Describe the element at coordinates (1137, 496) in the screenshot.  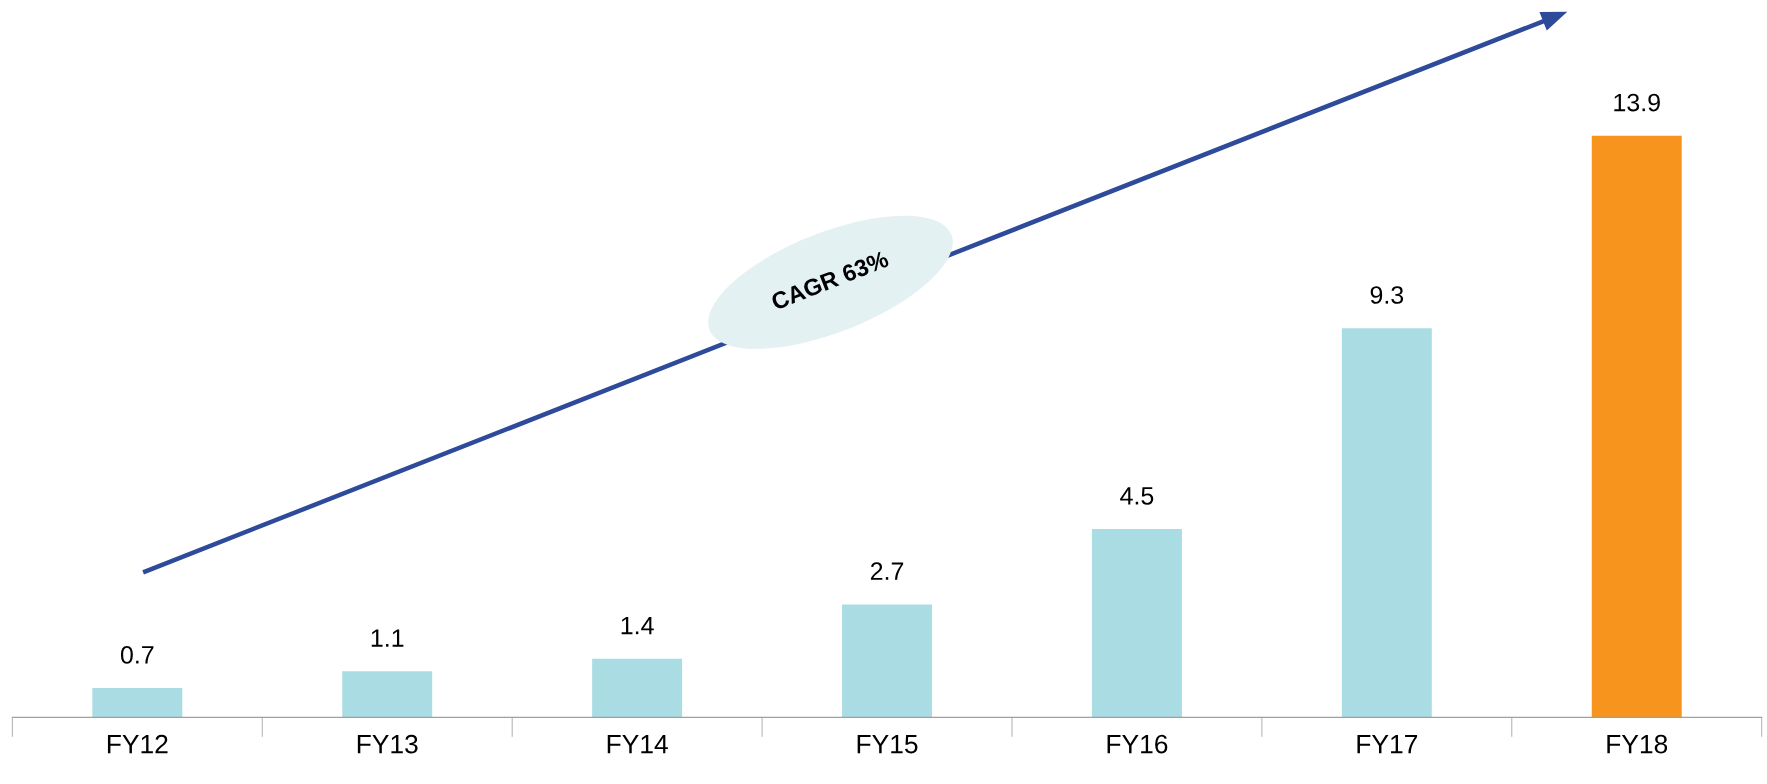
I see `data-label: 4.5` at that location.